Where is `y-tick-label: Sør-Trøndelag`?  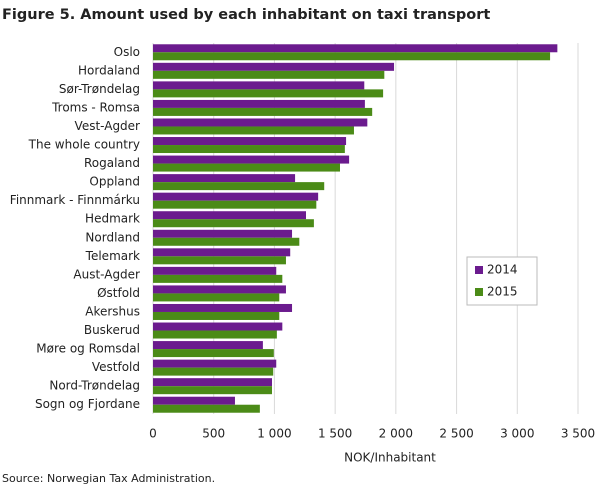
y-tick-label: Sør-Trøndelag is located at coordinates (99, 89).